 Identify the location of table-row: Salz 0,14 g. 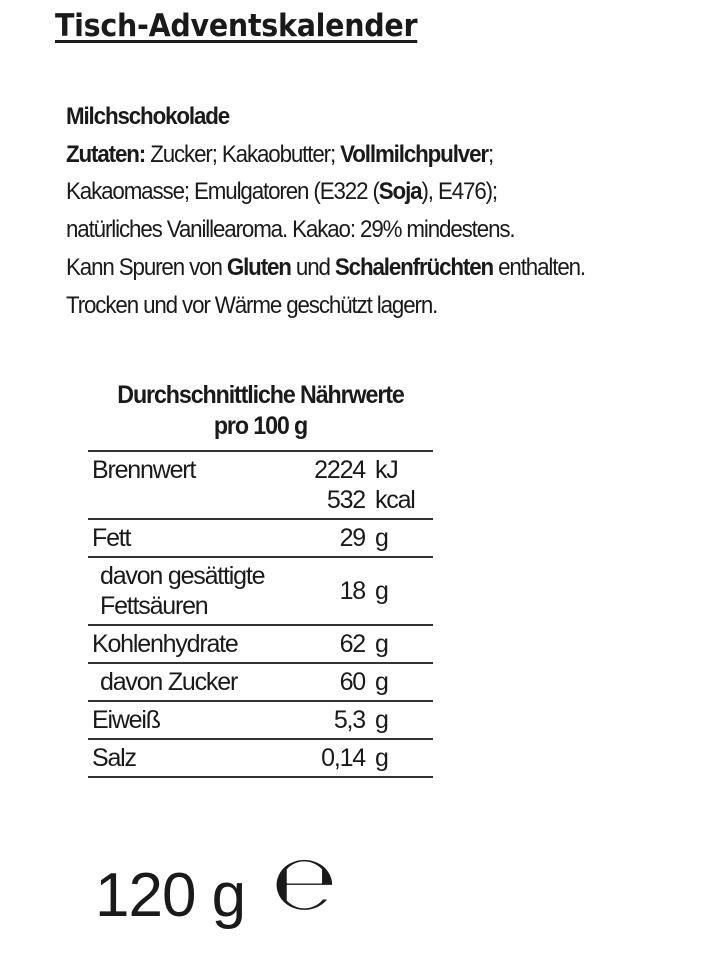
(260, 759).